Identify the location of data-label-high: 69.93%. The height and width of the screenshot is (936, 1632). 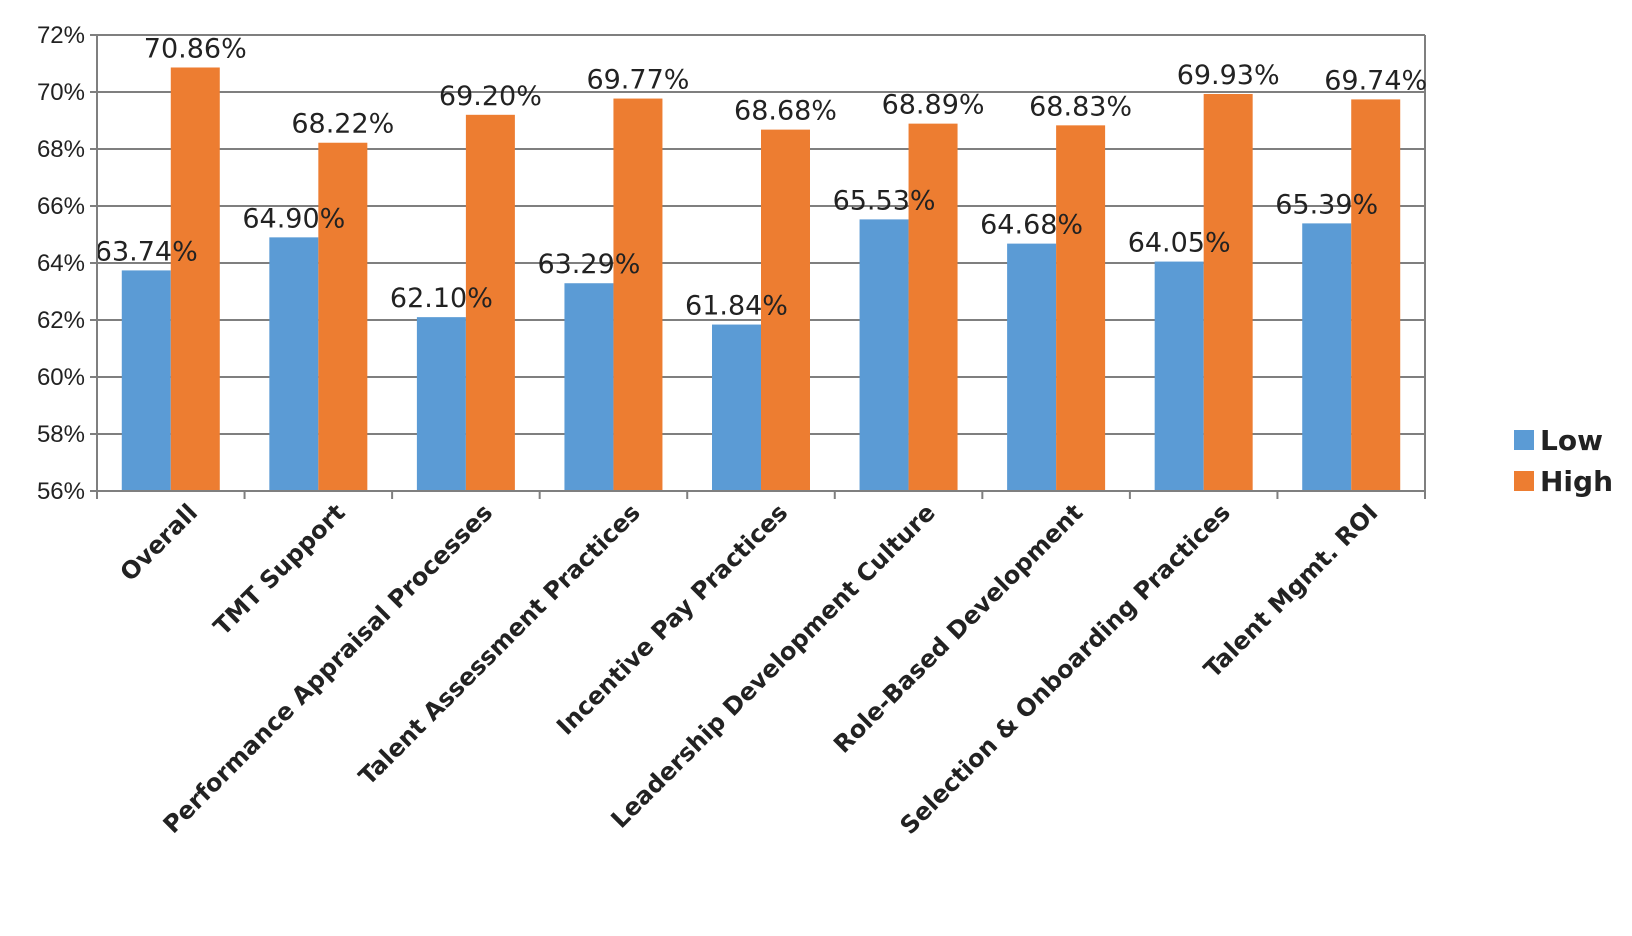
(1228, 75).